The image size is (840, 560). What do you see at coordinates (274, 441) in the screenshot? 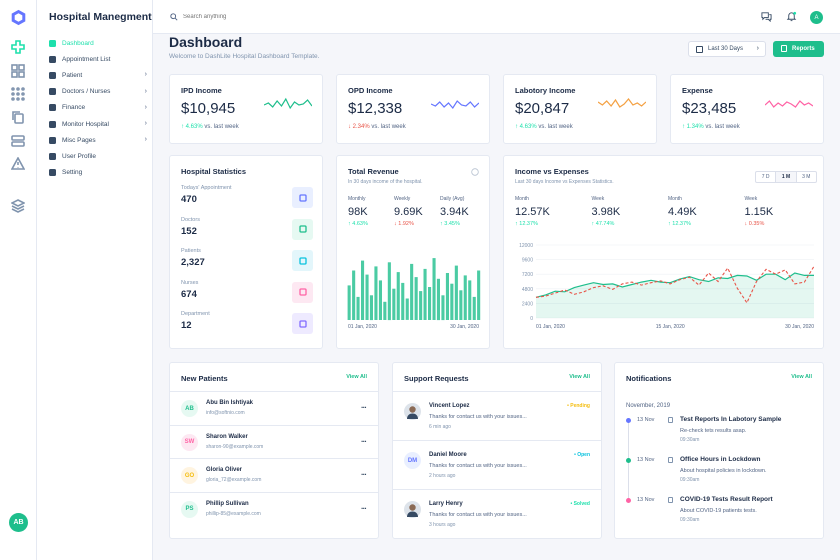
I see `patient-row: SW Sharon Walker sharon-90@example.com ···` at bounding box center [274, 441].